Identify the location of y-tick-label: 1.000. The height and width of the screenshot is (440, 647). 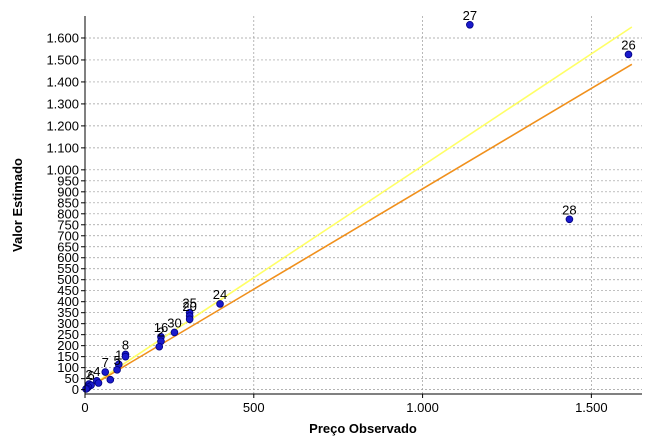
(62, 169).